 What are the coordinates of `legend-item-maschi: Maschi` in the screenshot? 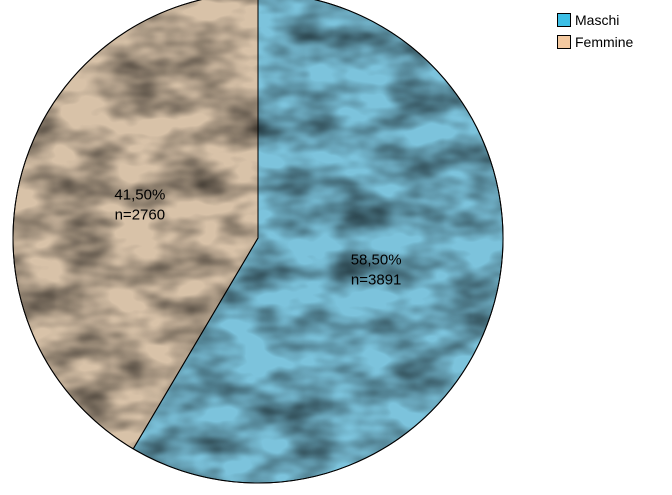 It's located at (595, 20).